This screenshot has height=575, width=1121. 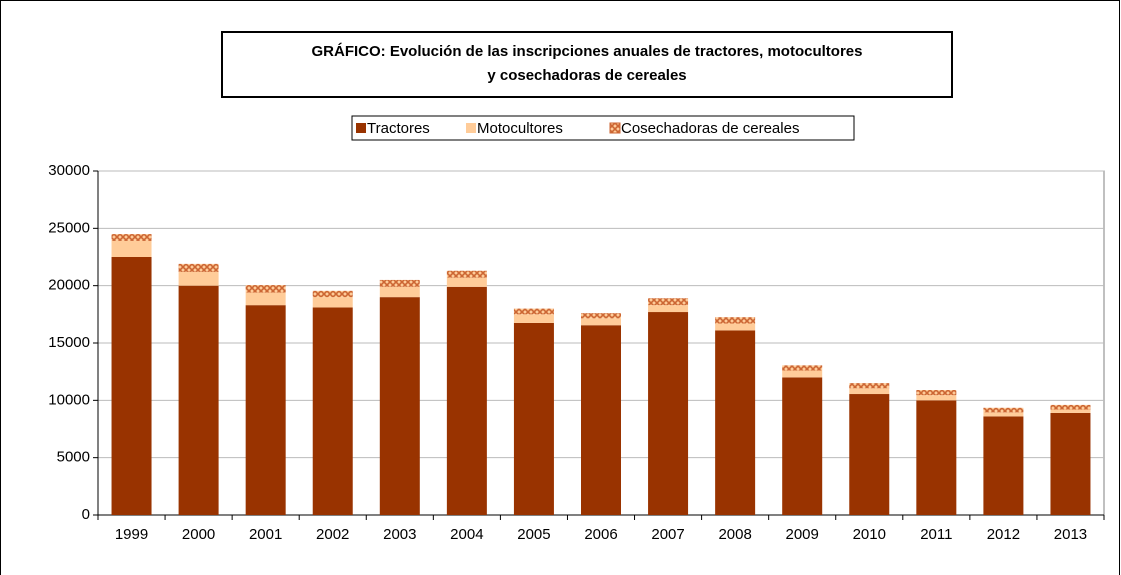 I want to click on legend-label: Cosechadoras de cereales, so click(x=710, y=128).